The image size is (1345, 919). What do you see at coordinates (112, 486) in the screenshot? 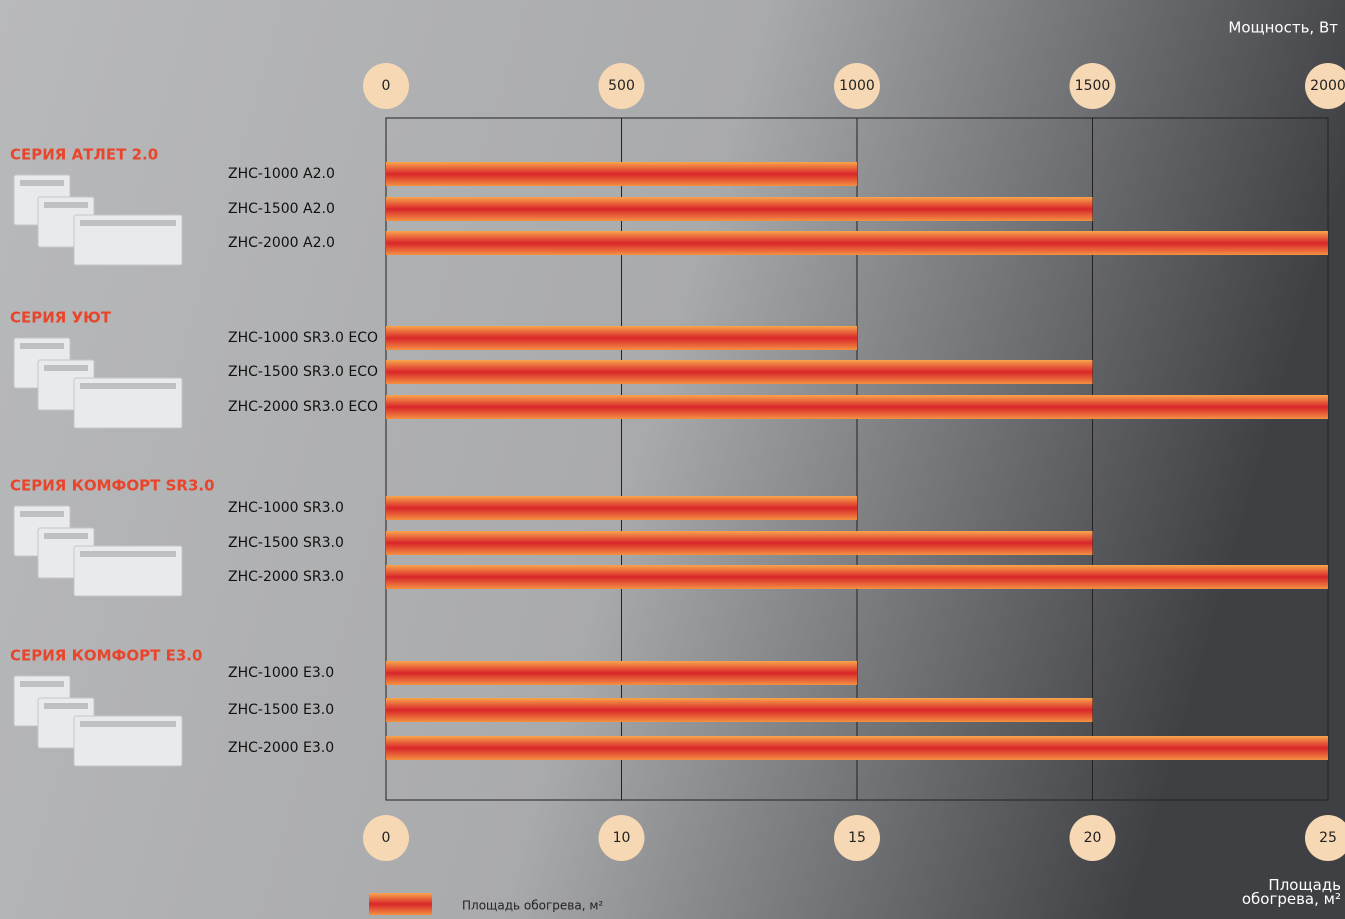
I see `series-label: СЕРИЯ КОМФОРТ SR3.0` at bounding box center [112, 486].